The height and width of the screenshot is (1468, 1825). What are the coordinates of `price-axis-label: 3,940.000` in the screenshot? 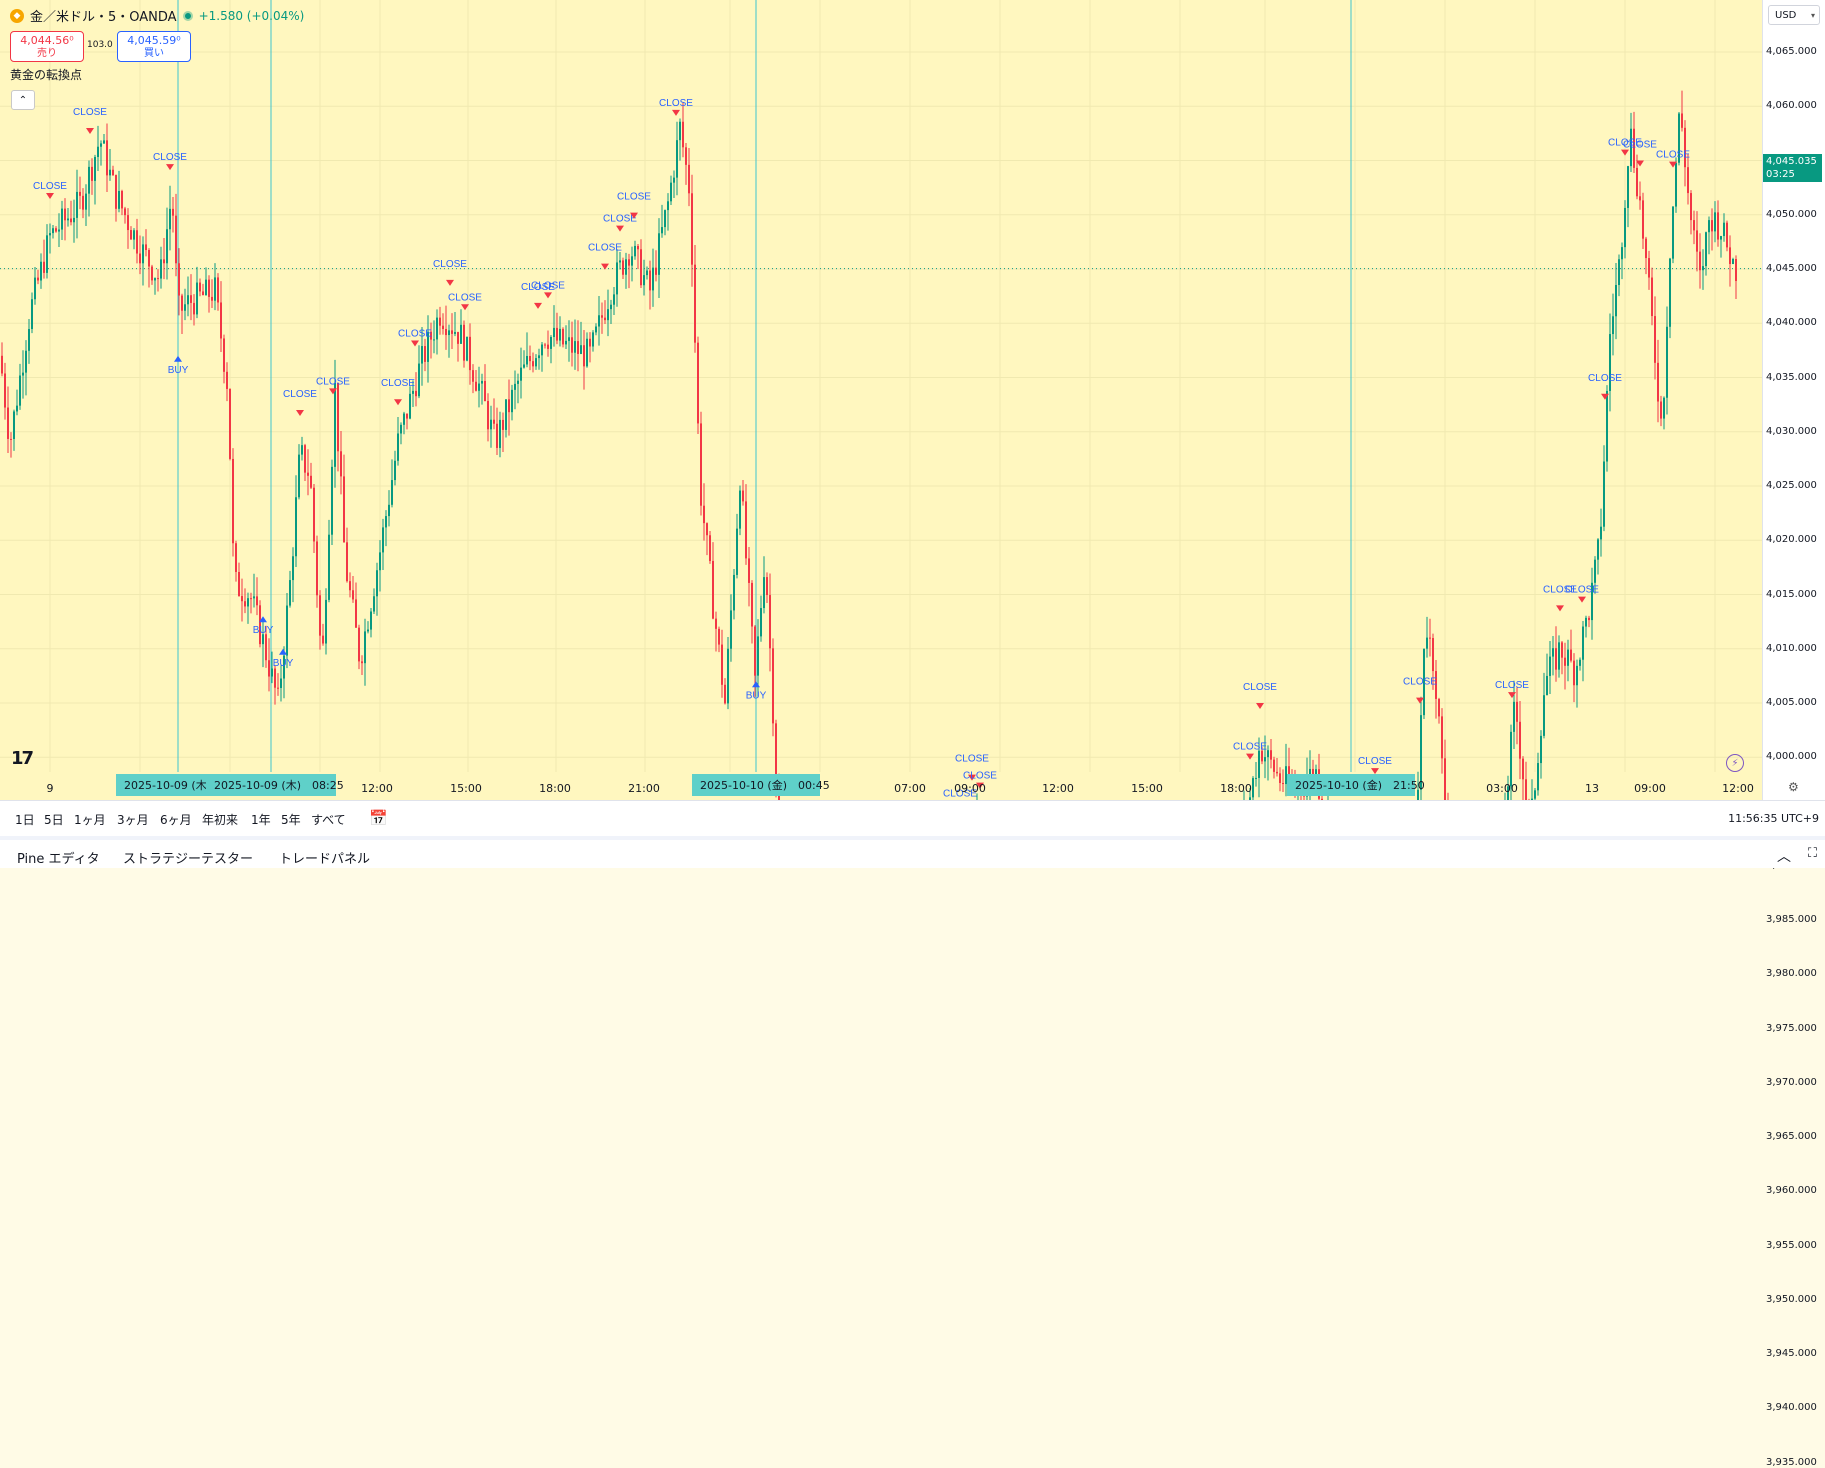 It's located at (1791, 1408).